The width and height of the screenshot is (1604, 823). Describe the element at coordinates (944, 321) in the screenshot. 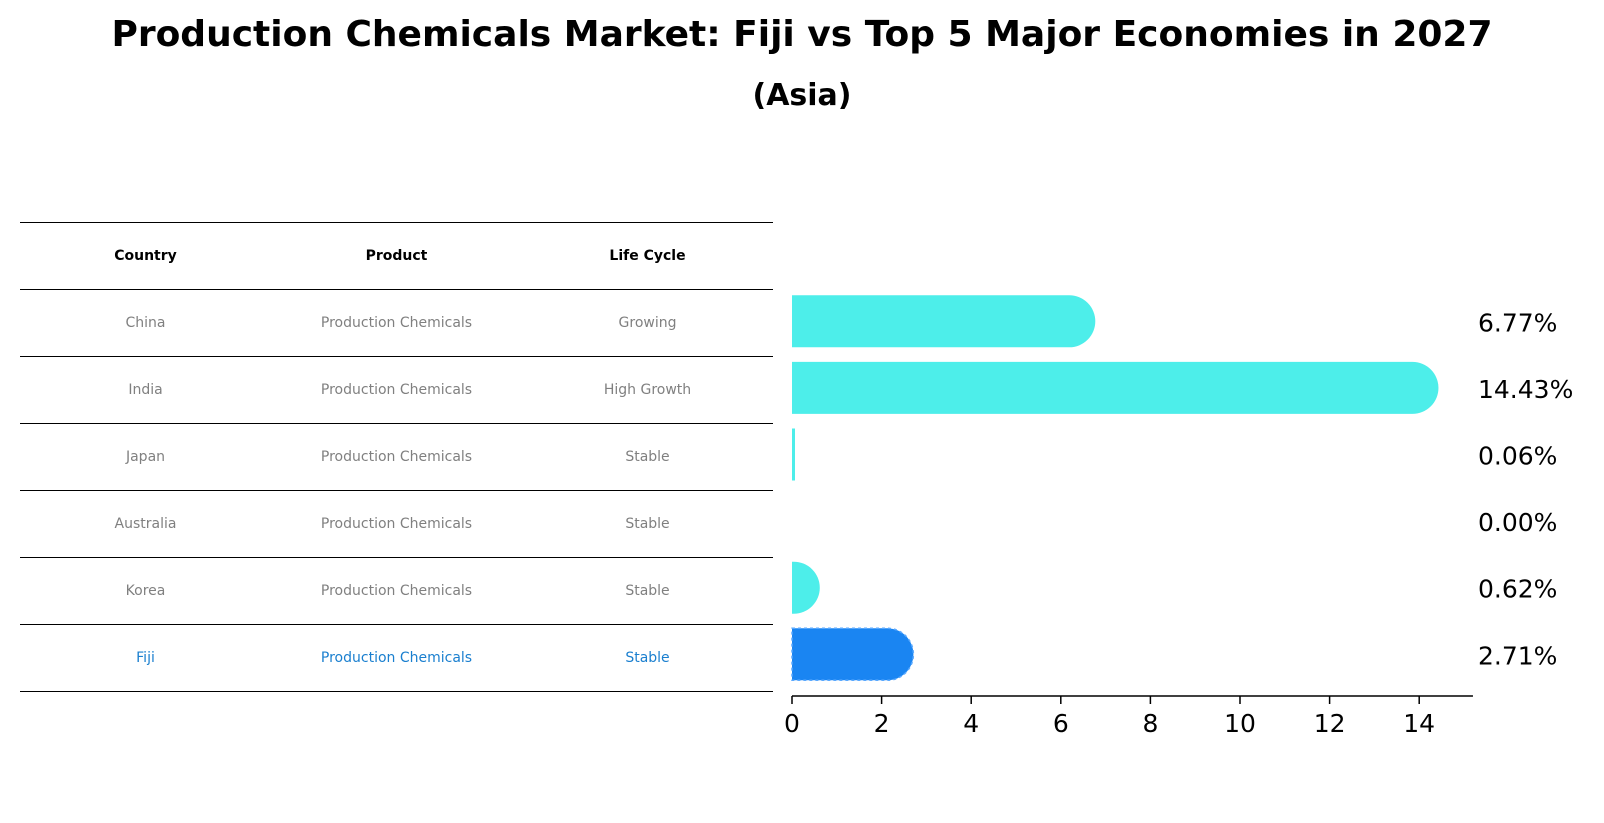

I see `bar-china` at that location.